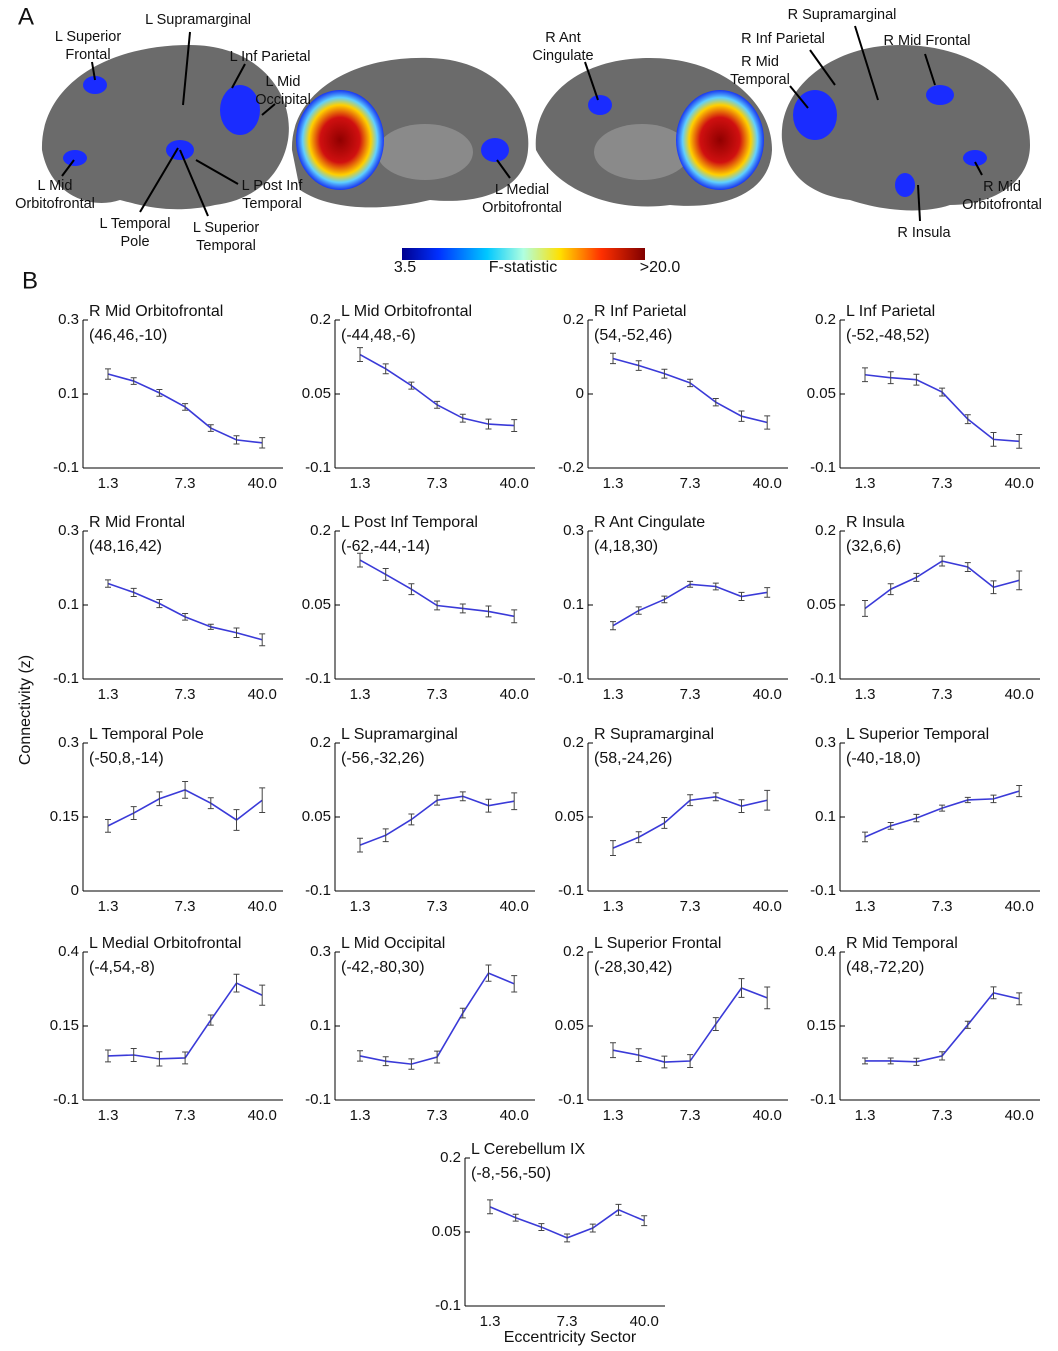  I want to click on y-tick-label: 0.05, so click(446, 1231).